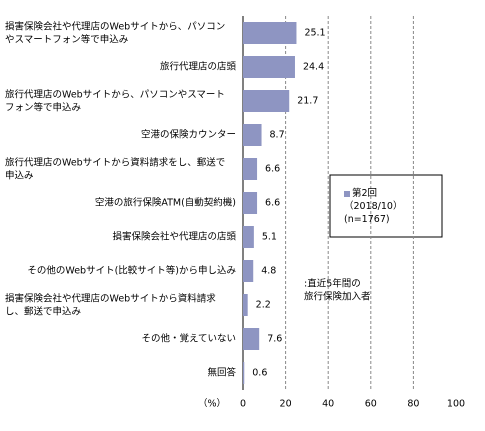  Describe the element at coordinates (110, 304) in the screenshot. I see `category-label: 損害保険会社や代理店のWebサイトから資料請求し、郵送で申込み` at that location.